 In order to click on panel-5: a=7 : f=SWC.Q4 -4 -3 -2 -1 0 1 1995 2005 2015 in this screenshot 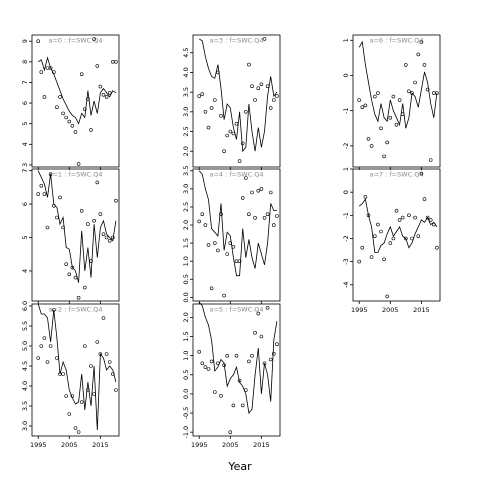, I will do `click(391, 240)`.